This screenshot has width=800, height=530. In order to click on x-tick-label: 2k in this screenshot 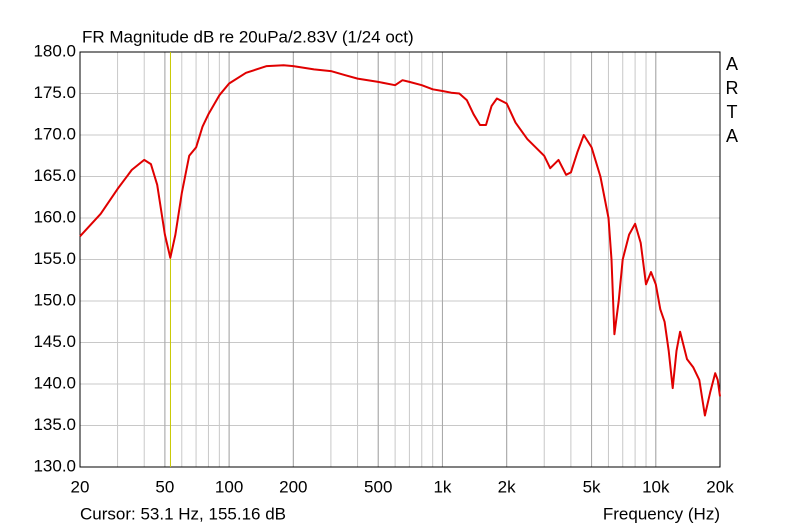, I will do `click(507, 486)`.